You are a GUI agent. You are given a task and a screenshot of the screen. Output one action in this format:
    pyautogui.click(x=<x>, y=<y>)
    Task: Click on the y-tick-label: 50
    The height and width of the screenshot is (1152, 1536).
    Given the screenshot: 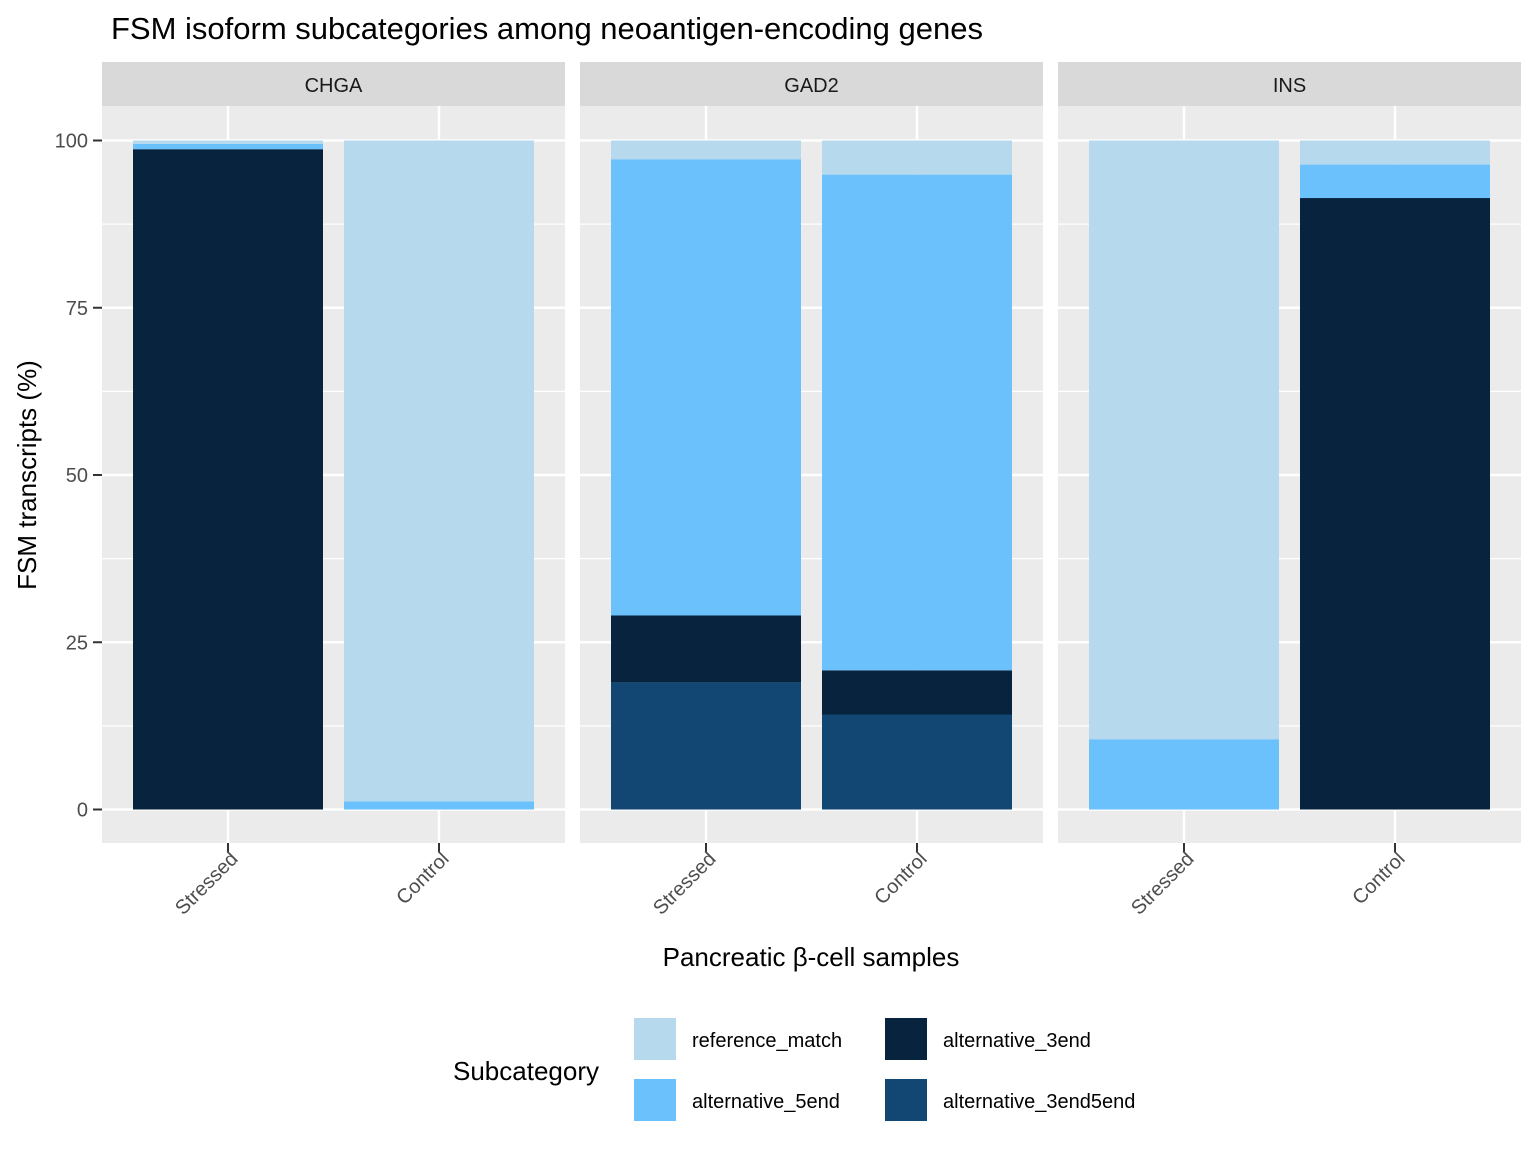 What is the action you would take?
    pyautogui.click(x=77, y=476)
    